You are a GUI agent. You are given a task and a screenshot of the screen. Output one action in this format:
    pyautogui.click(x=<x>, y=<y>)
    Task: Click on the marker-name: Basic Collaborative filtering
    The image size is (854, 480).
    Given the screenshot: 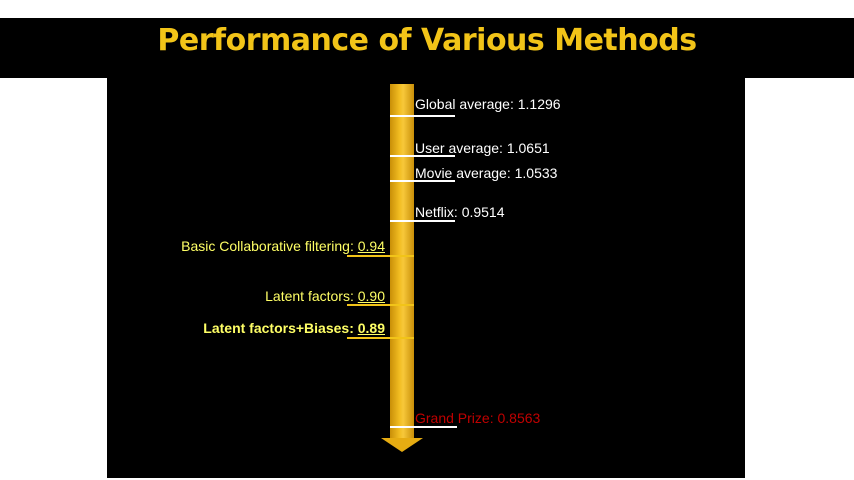 What is the action you would take?
    pyautogui.click(x=265, y=246)
    